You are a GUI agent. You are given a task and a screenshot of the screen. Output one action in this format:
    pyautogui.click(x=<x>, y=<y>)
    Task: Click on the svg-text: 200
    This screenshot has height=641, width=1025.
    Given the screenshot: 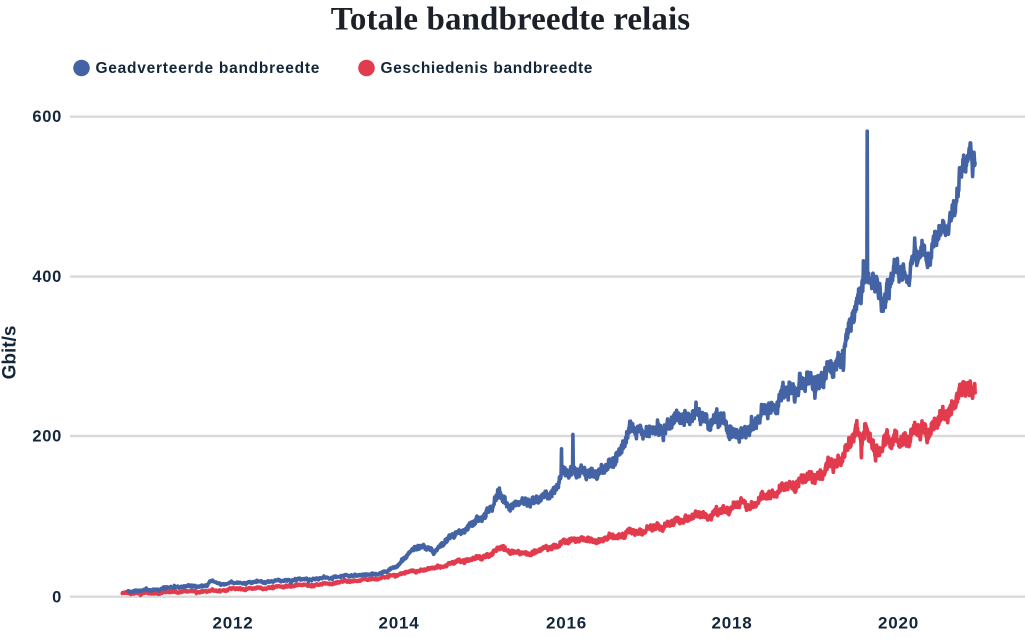 What is the action you would take?
    pyautogui.click(x=47, y=437)
    